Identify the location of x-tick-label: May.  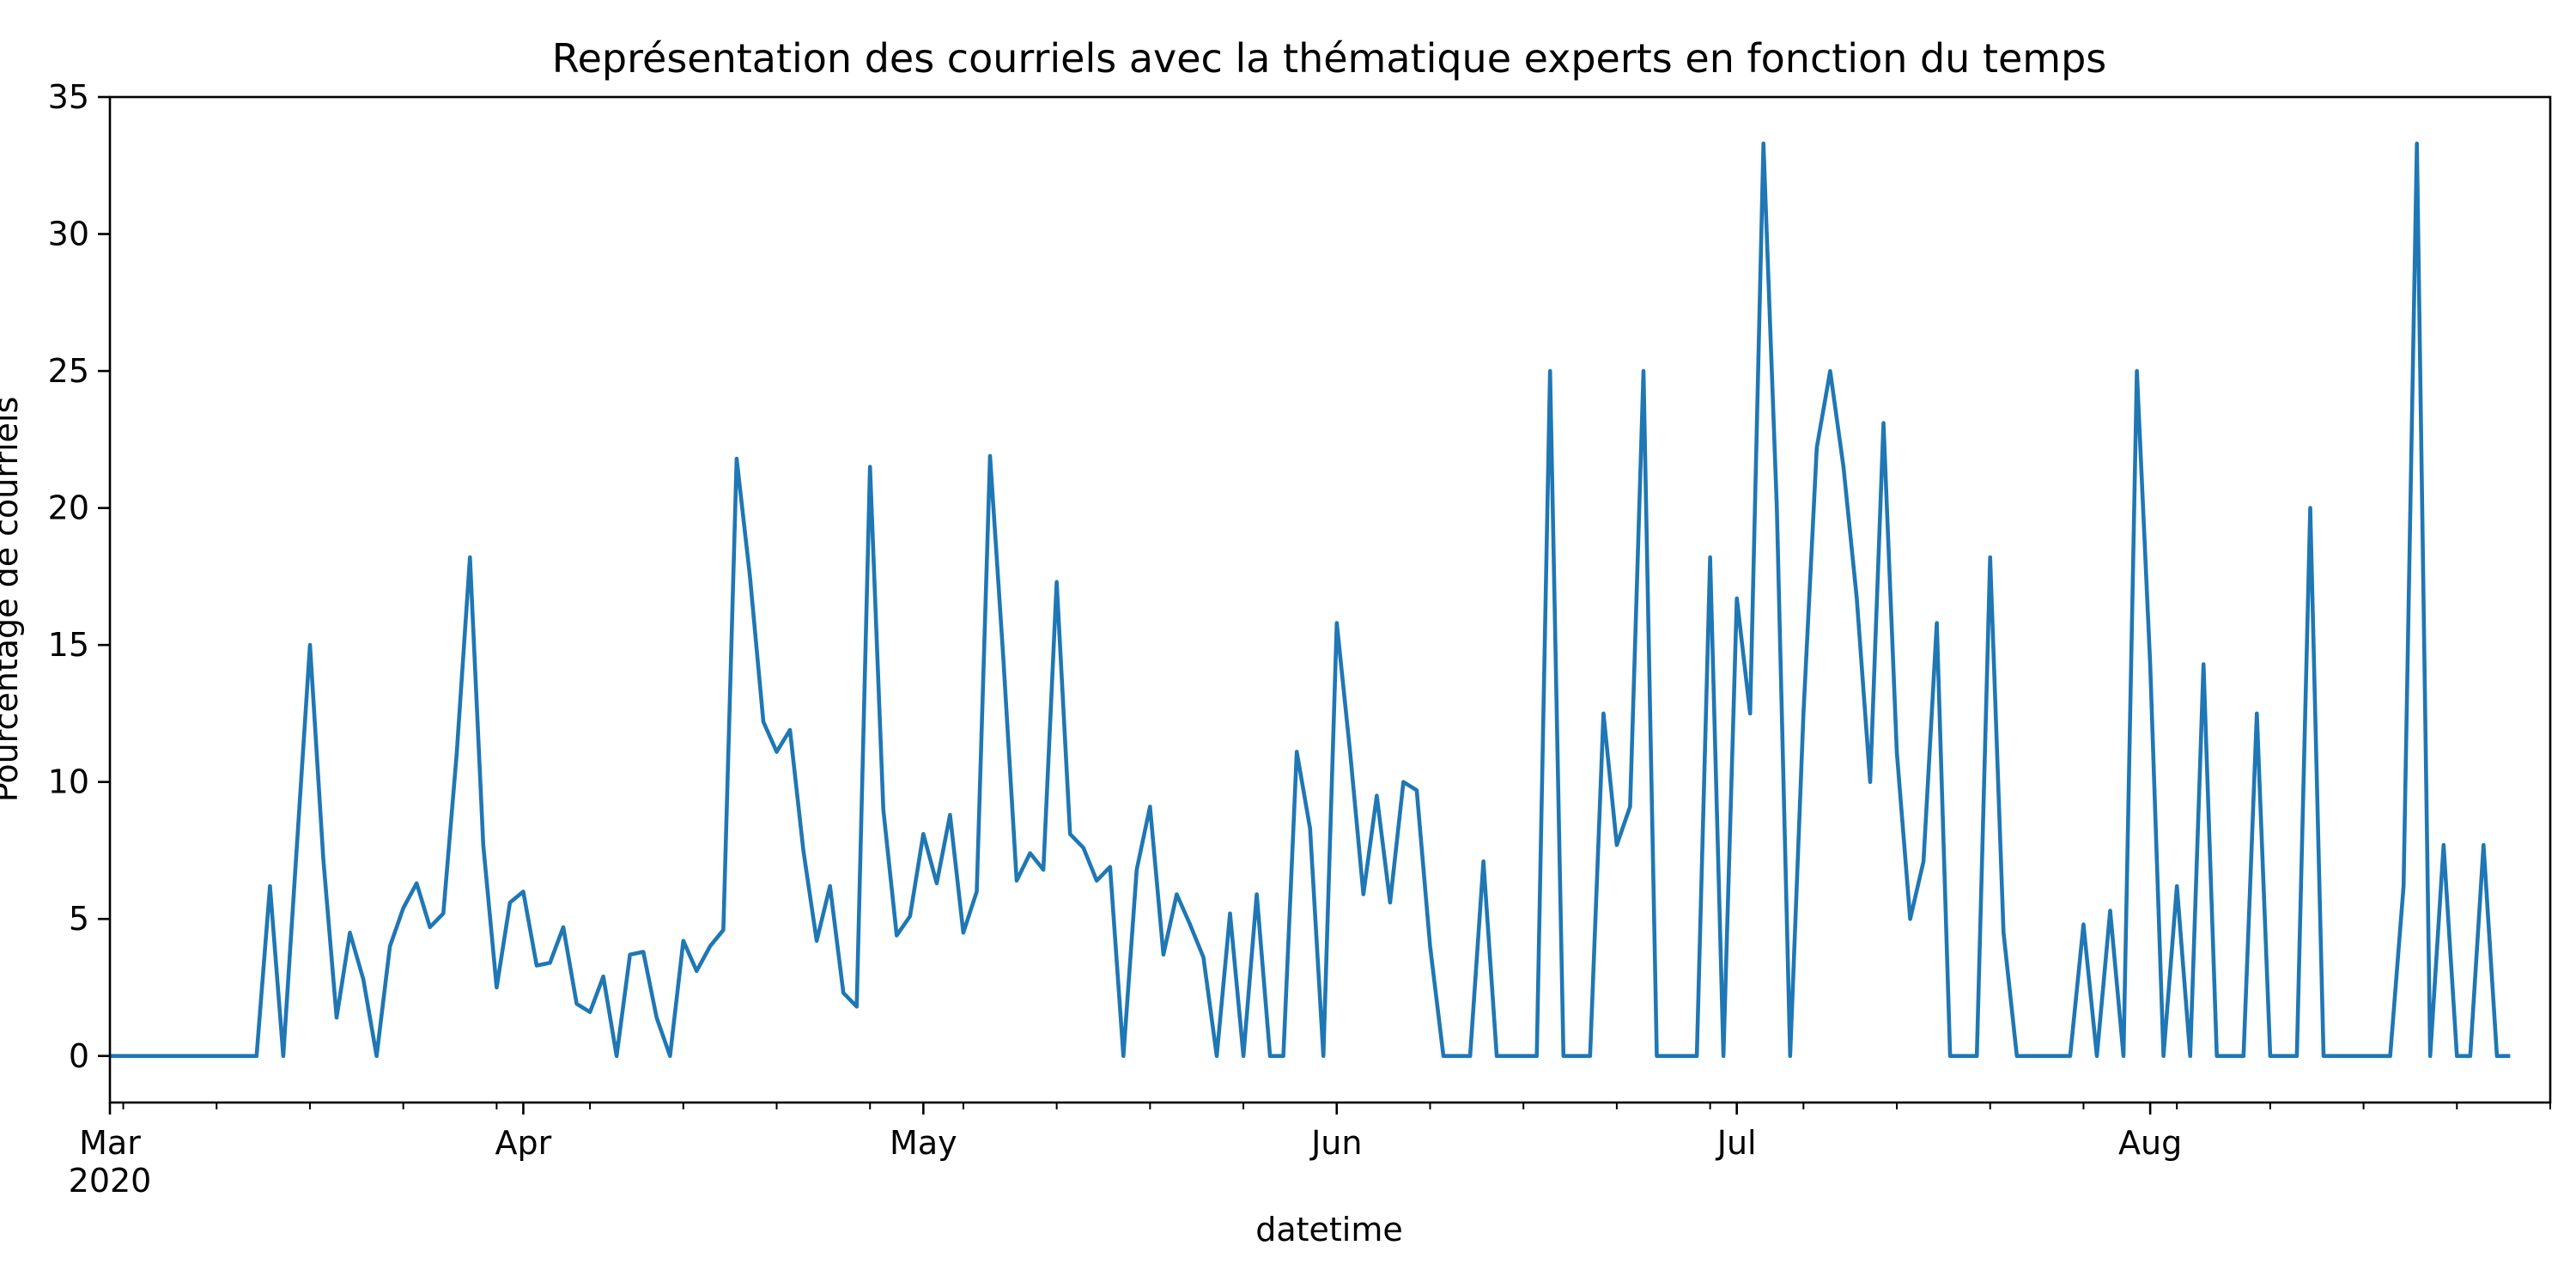
(924, 1143).